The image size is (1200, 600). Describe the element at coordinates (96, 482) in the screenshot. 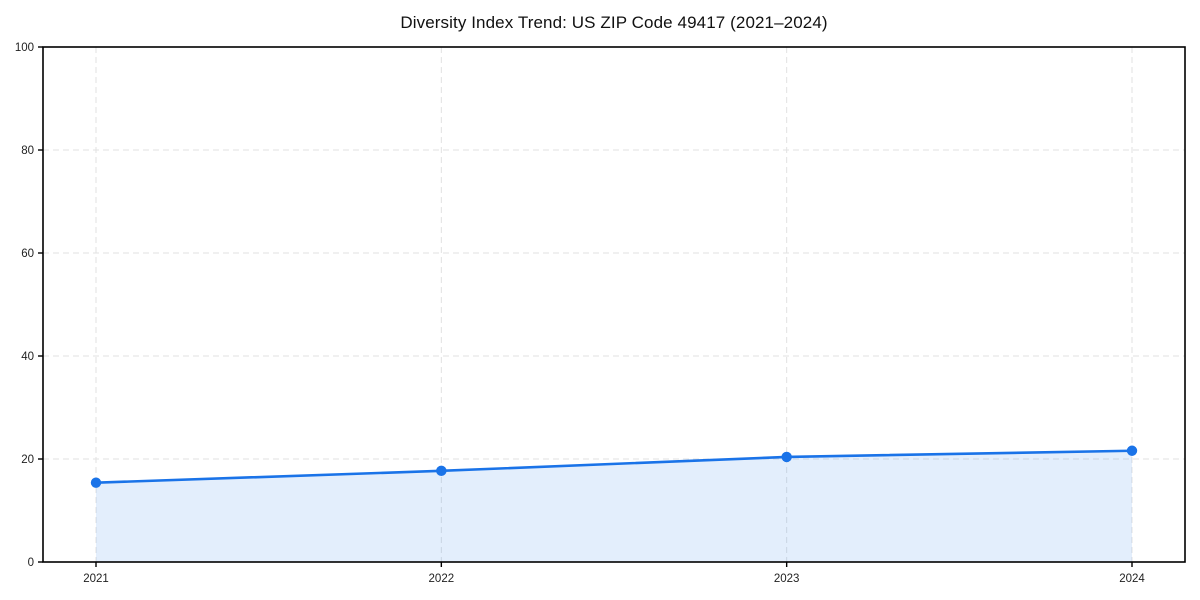

I see `data-point-2021` at that location.